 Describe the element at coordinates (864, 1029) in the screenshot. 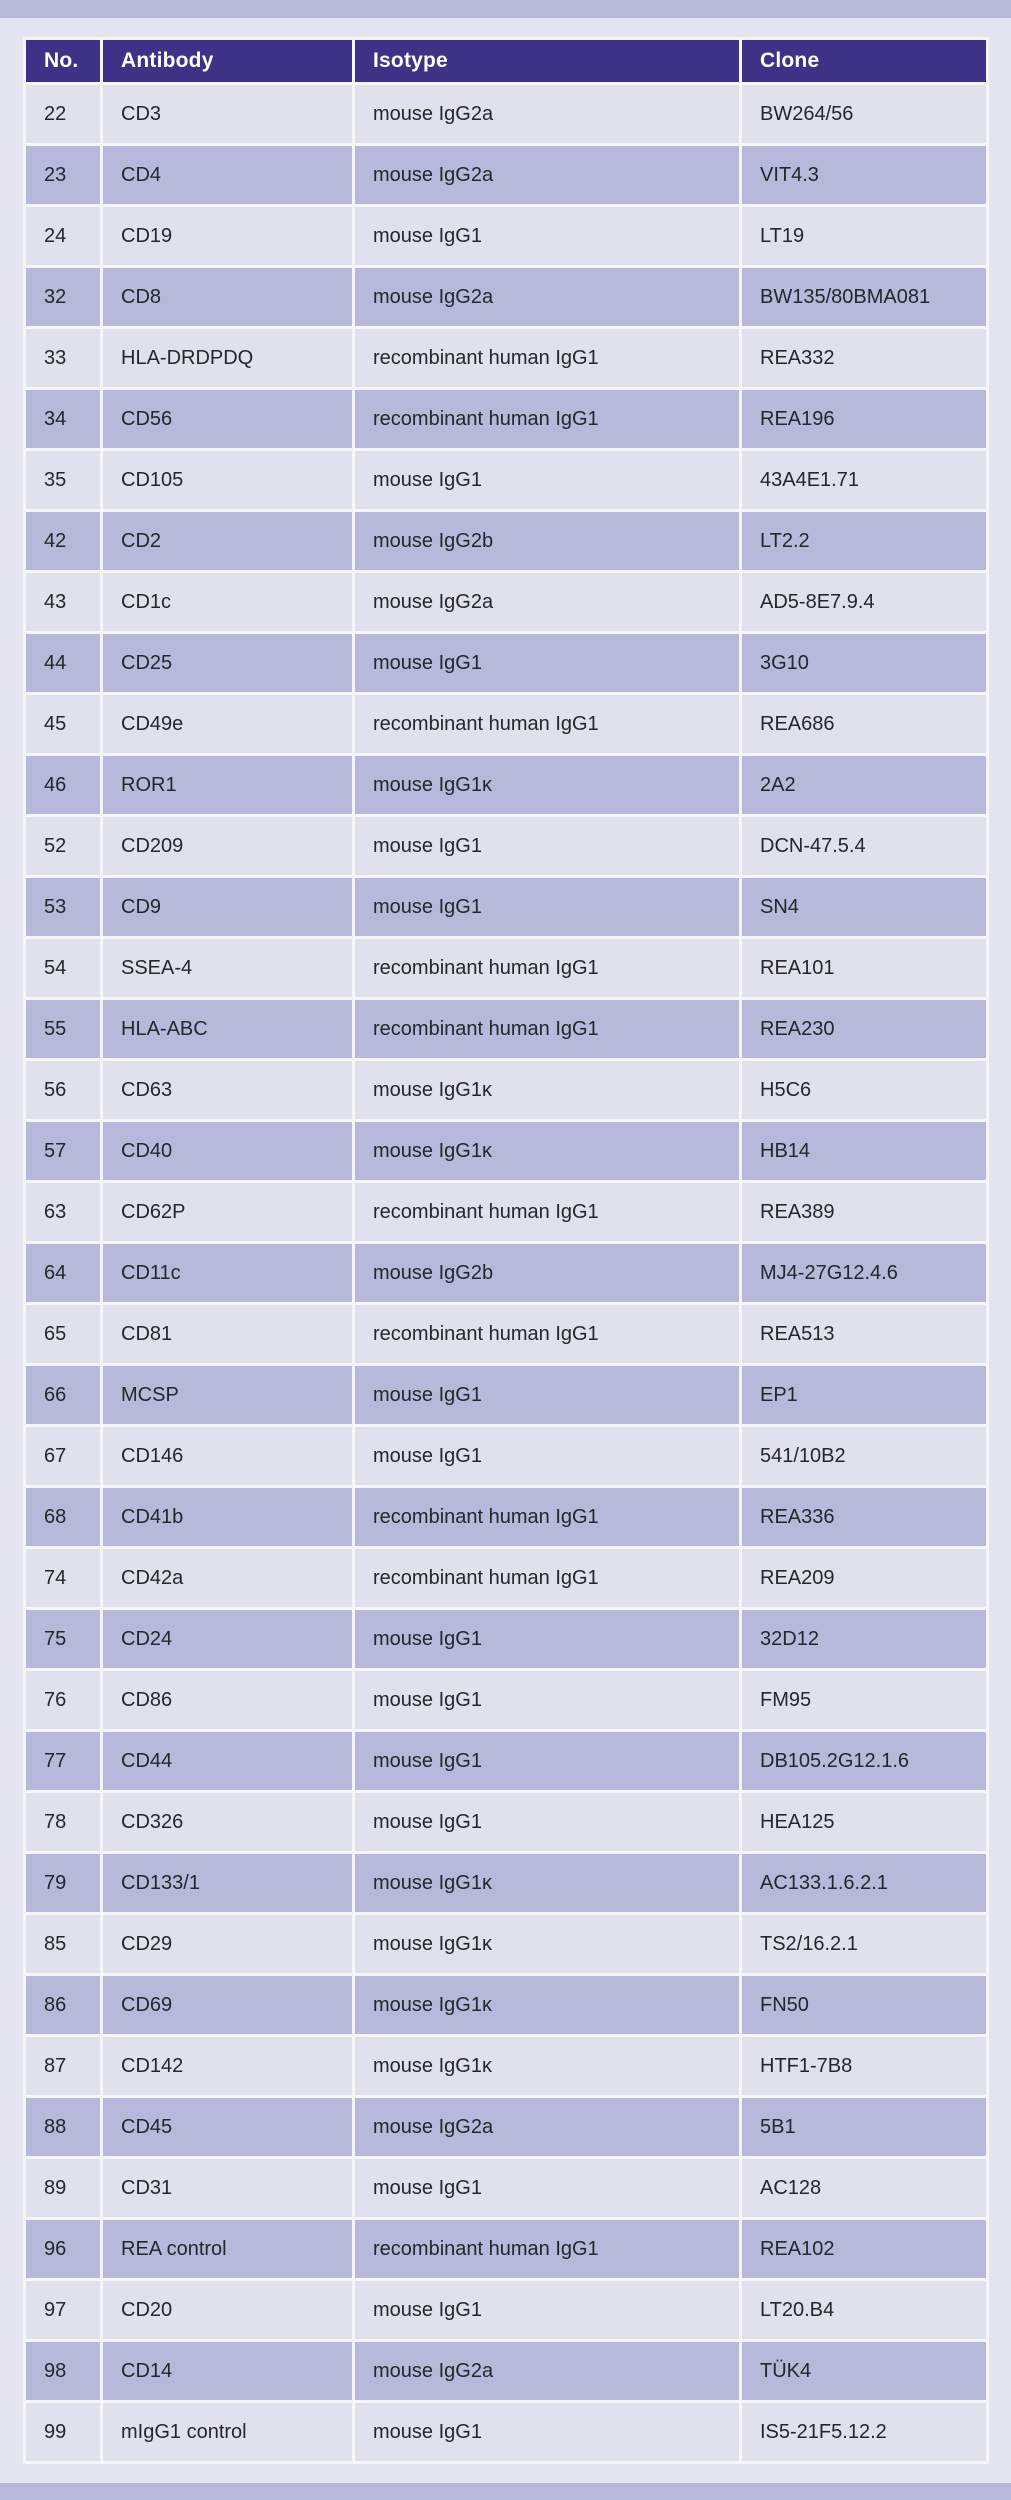

I see `cell-clone: REA230` at that location.